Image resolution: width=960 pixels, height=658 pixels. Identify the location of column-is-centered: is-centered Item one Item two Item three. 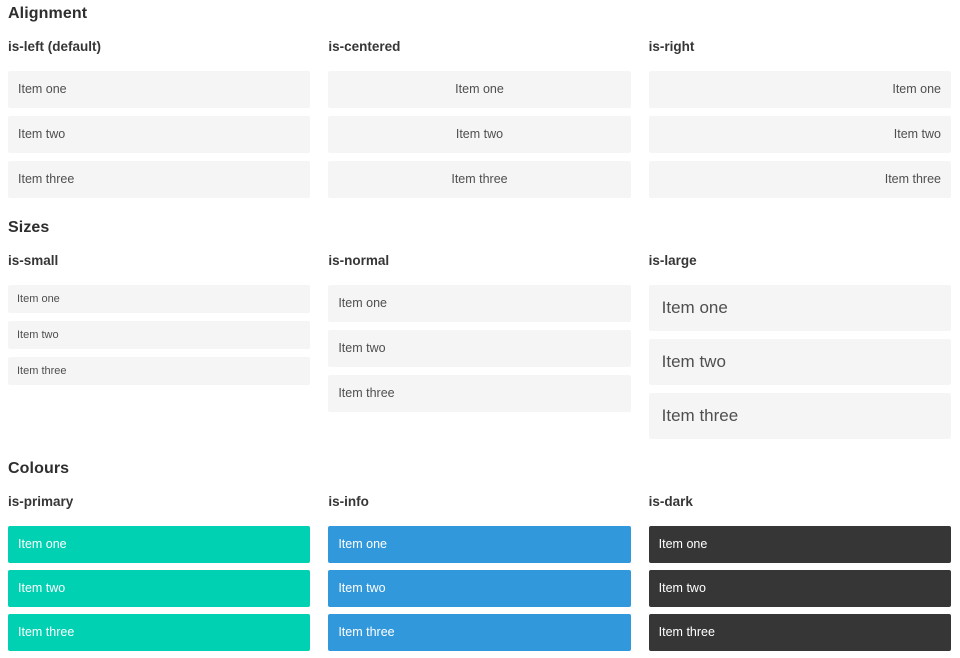
(479, 122).